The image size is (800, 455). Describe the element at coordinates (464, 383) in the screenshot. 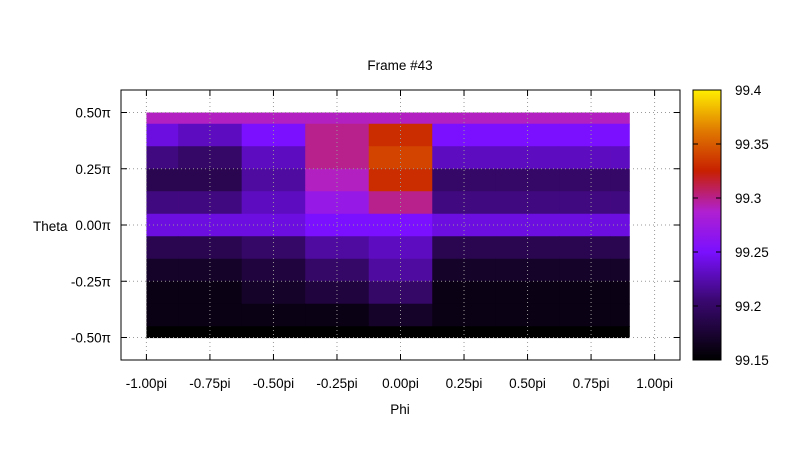

I see `x-tick-label: 0.25pi` at that location.